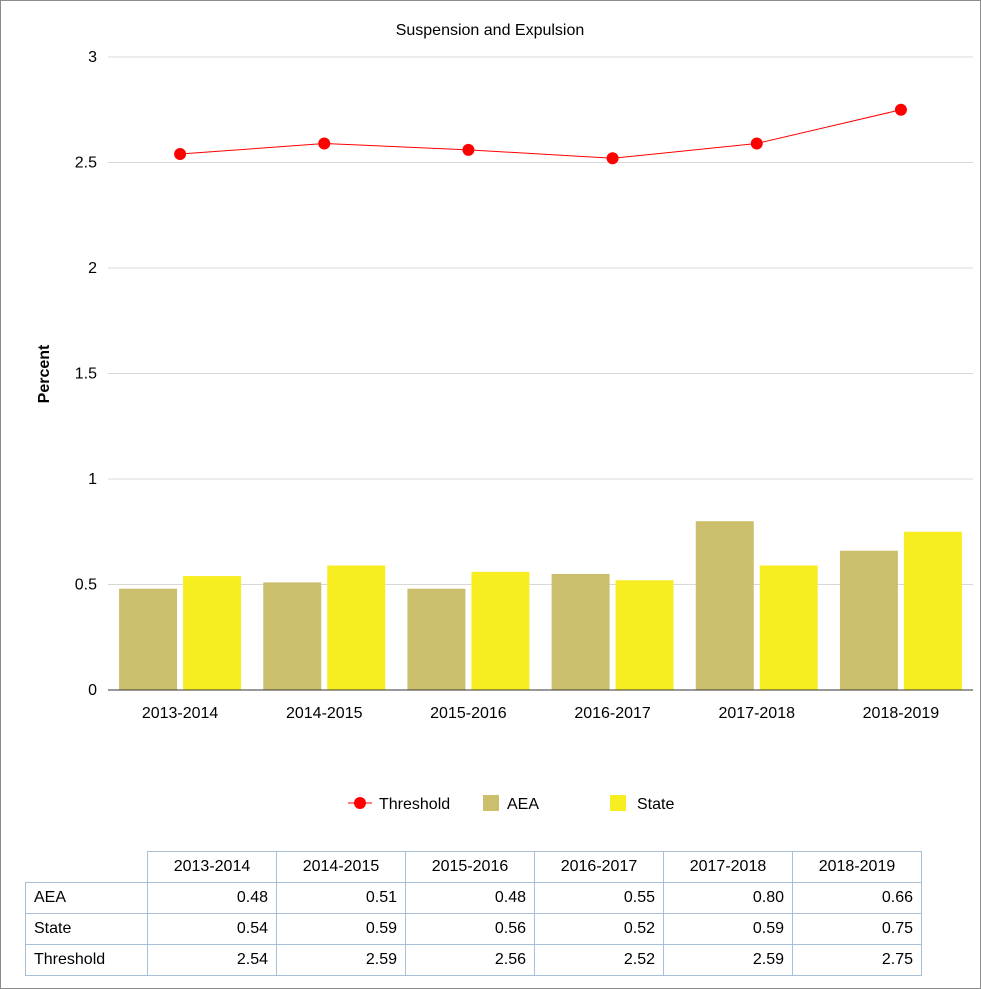  Describe the element at coordinates (86, 374) in the screenshot. I see `y-tick-label: 1.5` at that location.